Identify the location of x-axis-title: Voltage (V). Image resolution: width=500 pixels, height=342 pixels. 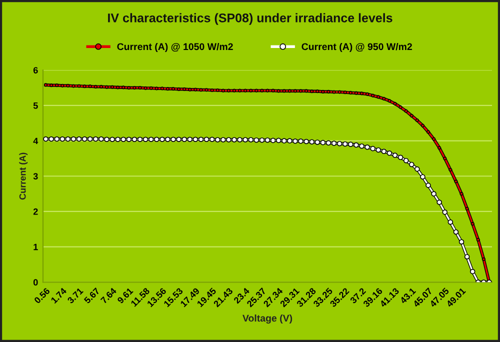
(267, 319).